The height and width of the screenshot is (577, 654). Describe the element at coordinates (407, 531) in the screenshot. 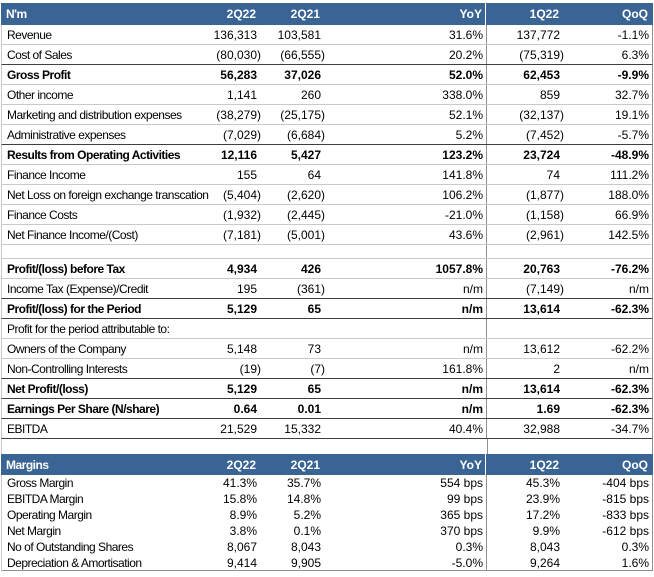

I see `value-cell: 370 bps` at that location.